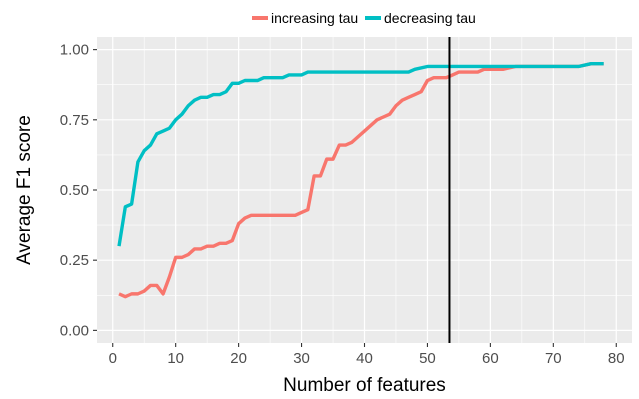  What do you see at coordinates (238, 358) in the screenshot?
I see `x-tick-label: 20` at bounding box center [238, 358].